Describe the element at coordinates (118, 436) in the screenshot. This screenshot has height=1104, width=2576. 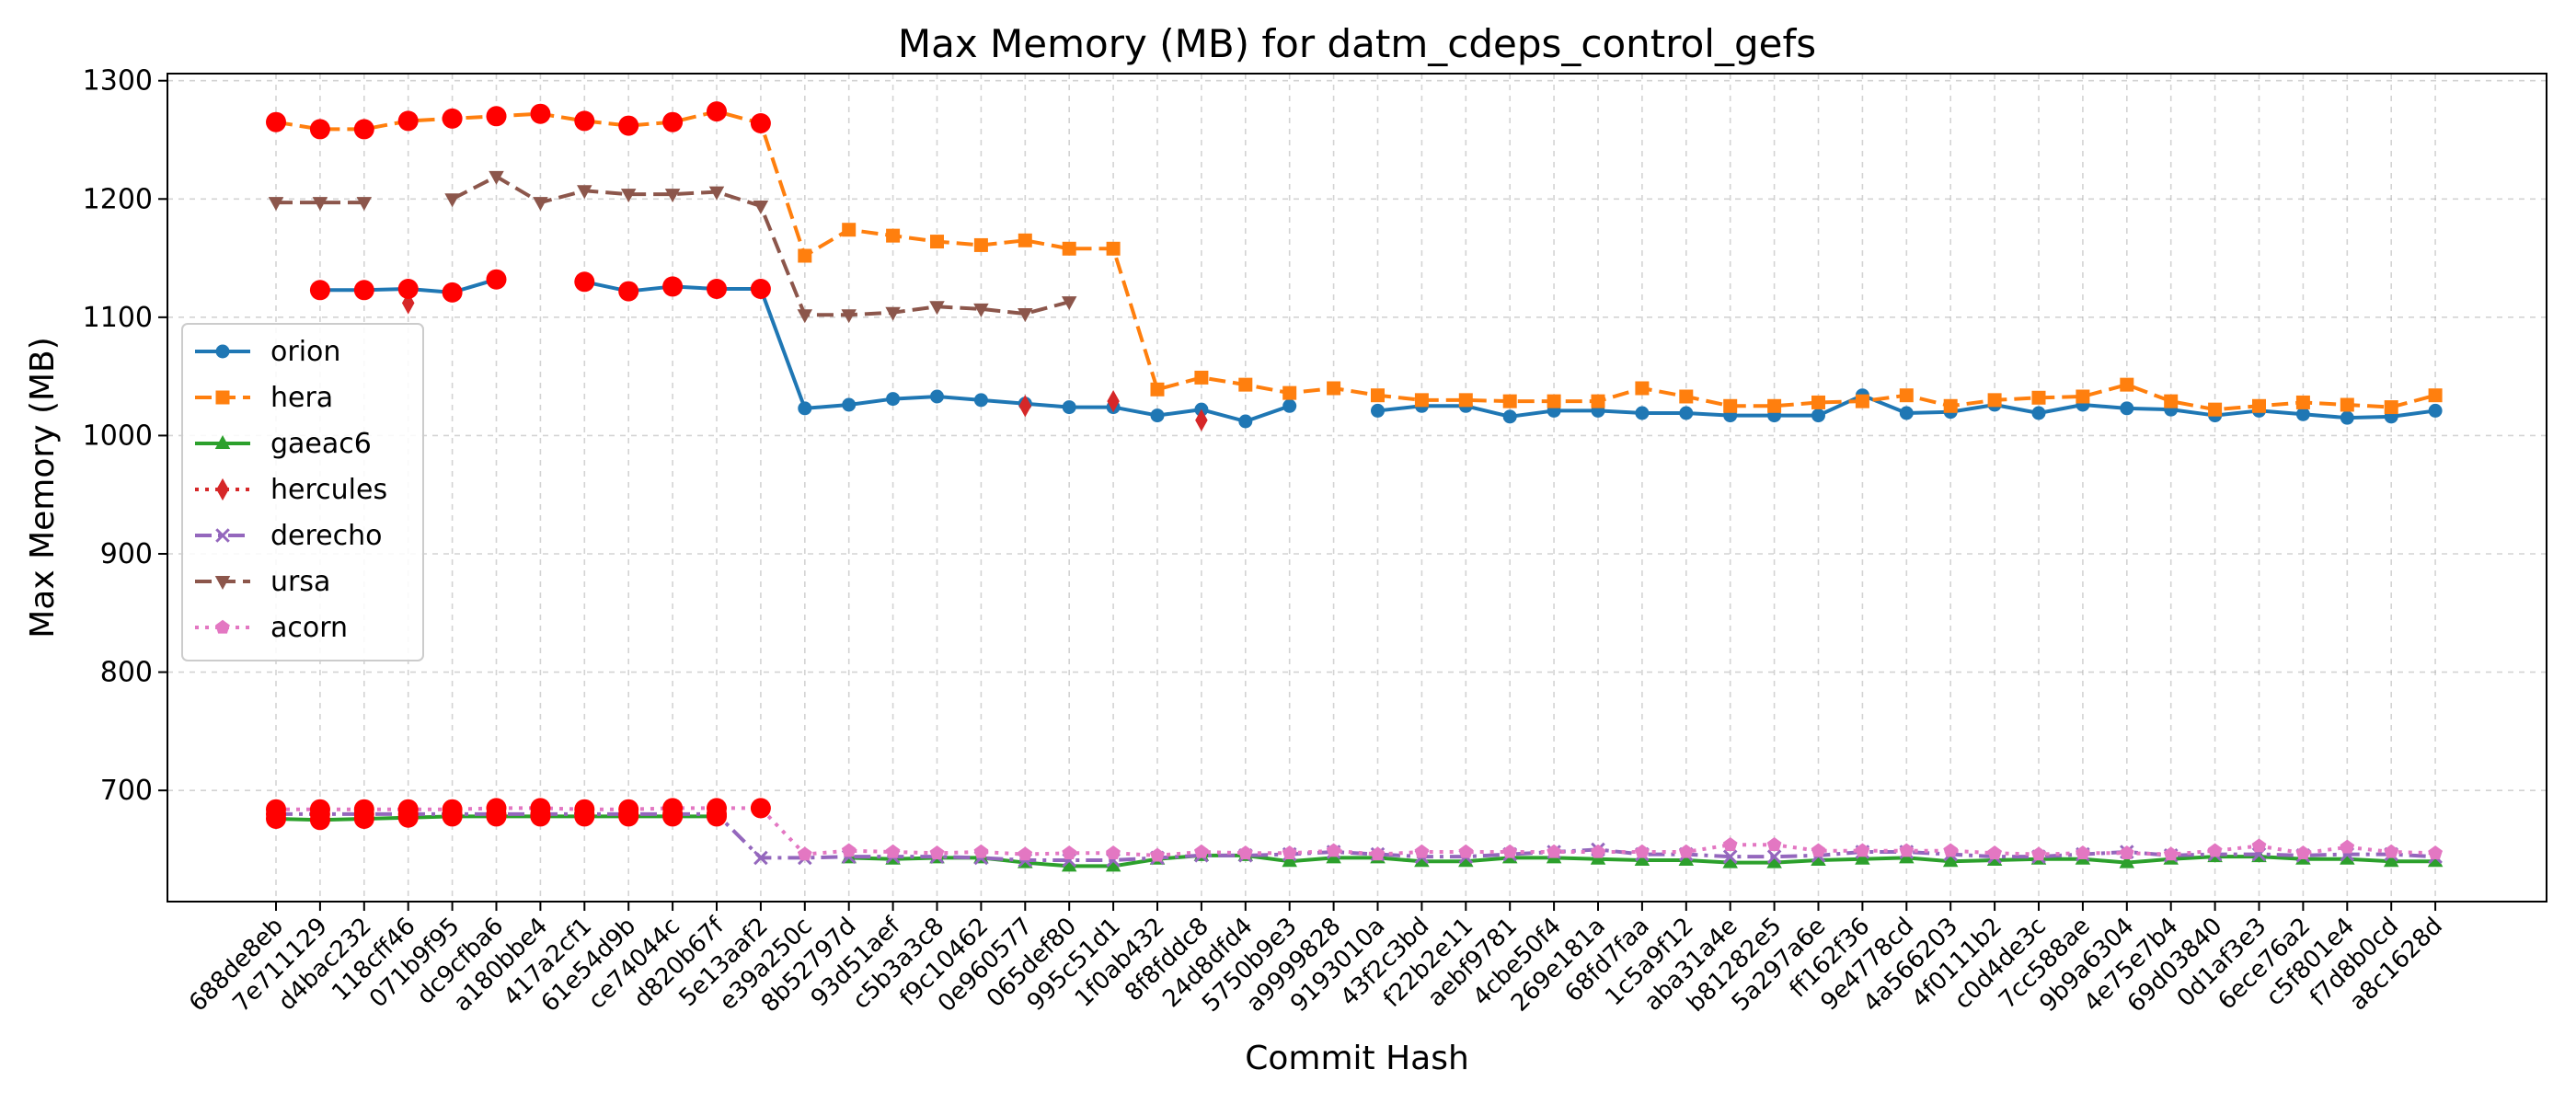
I see `y-tick-label: 1000` at that location.